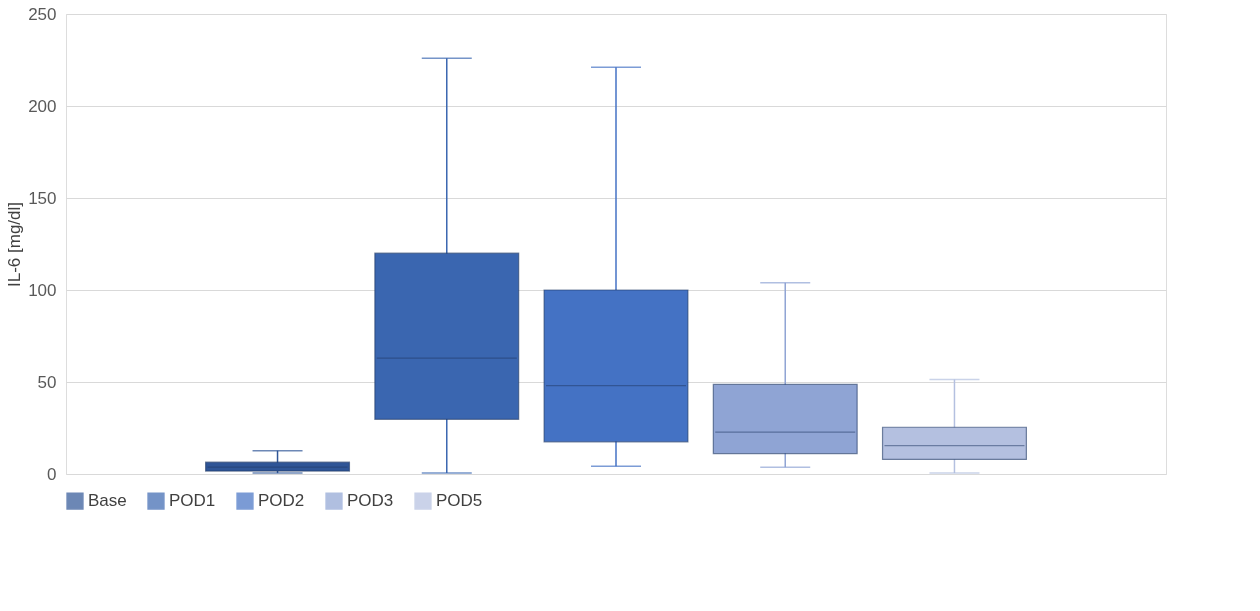  I want to click on legend-label: POD2, so click(281, 501).